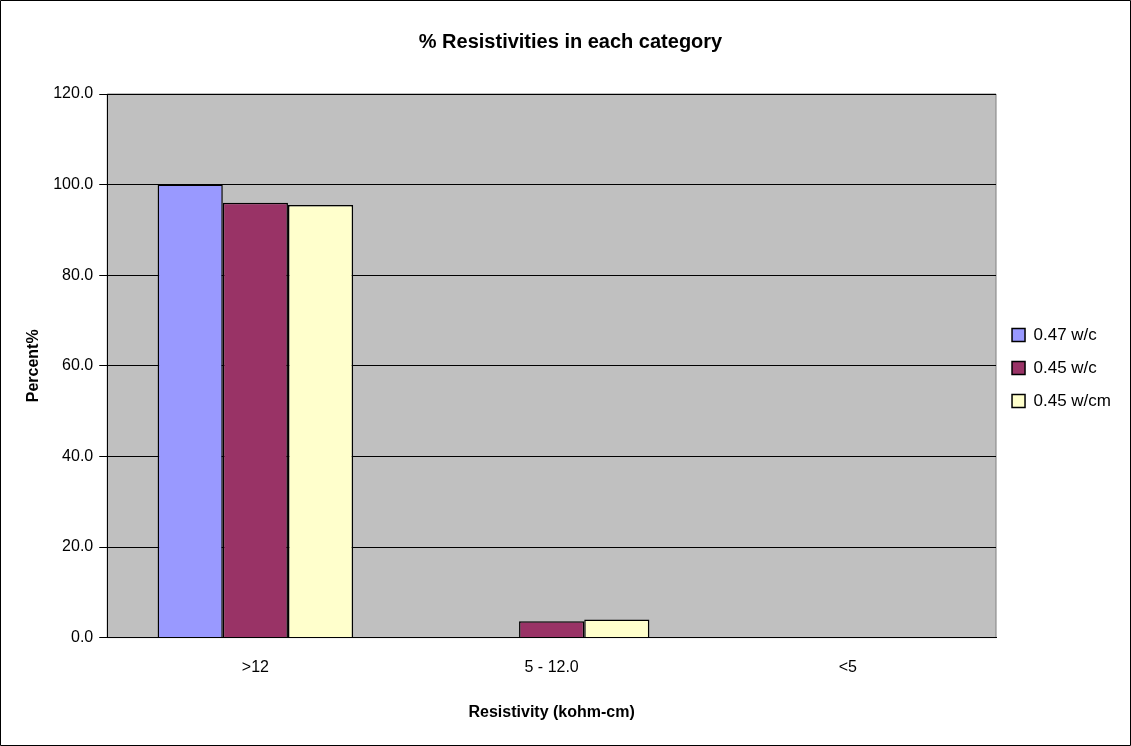 This screenshot has height=746, width=1131. What do you see at coordinates (82, 637) in the screenshot?
I see `y-tick-label: 0.0` at bounding box center [82, 637].